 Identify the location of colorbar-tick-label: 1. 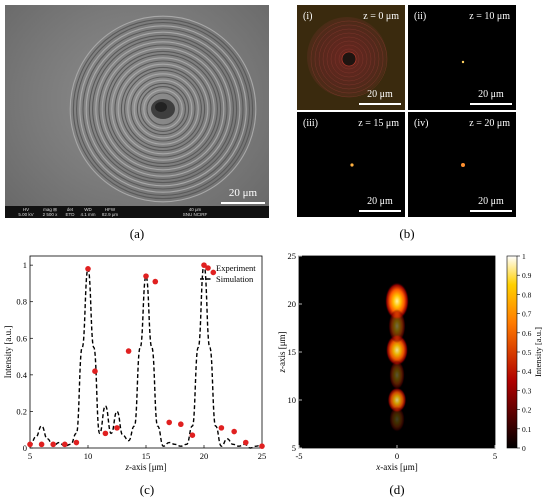
(524, 256).